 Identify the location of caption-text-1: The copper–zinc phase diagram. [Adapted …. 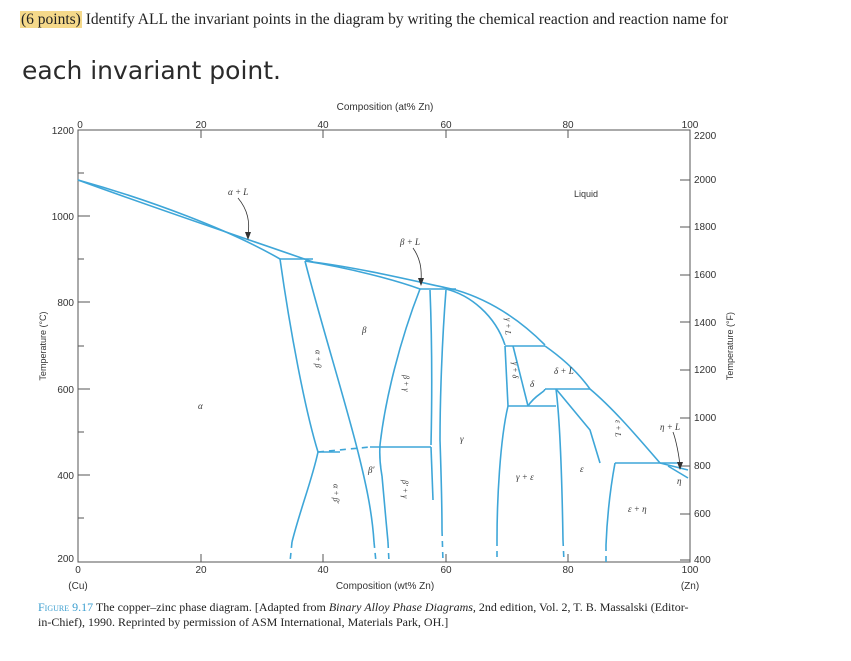
(211, 607).